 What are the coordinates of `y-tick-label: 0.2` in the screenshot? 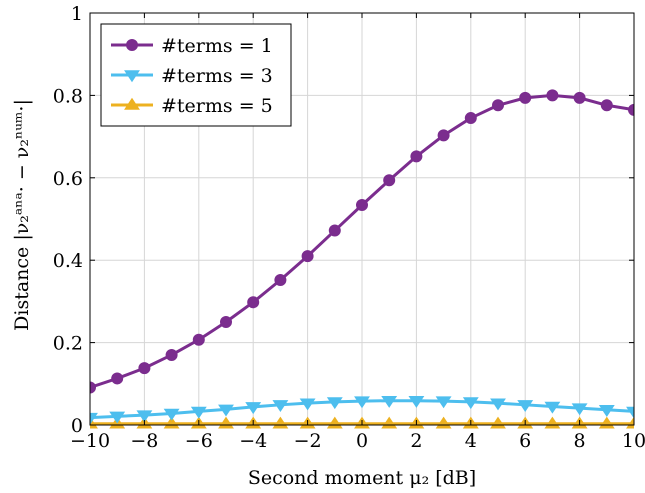 It's located at (68, 344).